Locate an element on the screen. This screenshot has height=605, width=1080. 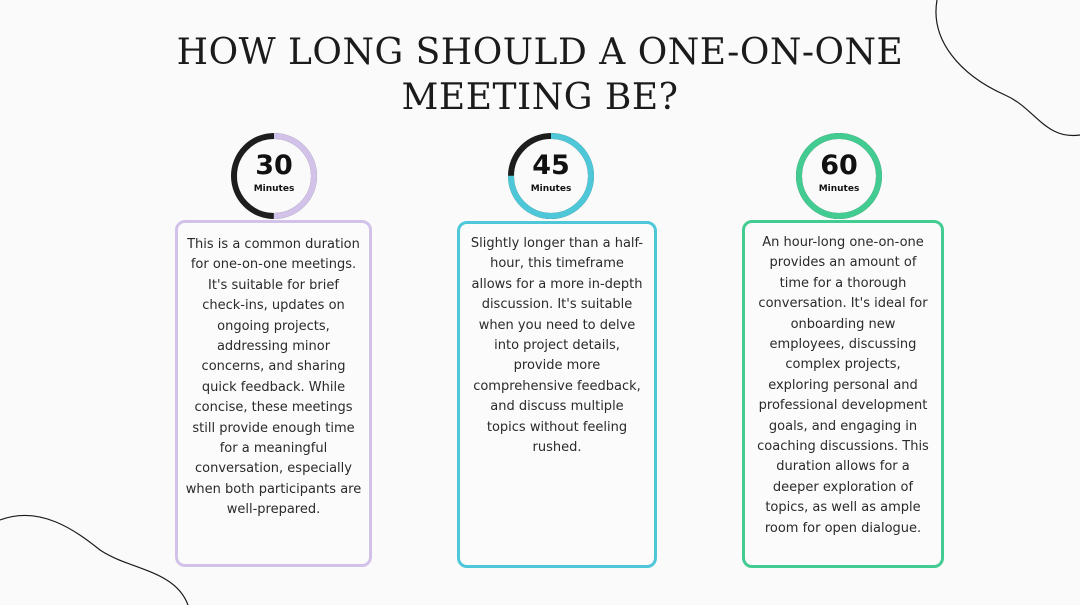
page-title-line-2: MEETING BE? is located at coordinates (540, 97).